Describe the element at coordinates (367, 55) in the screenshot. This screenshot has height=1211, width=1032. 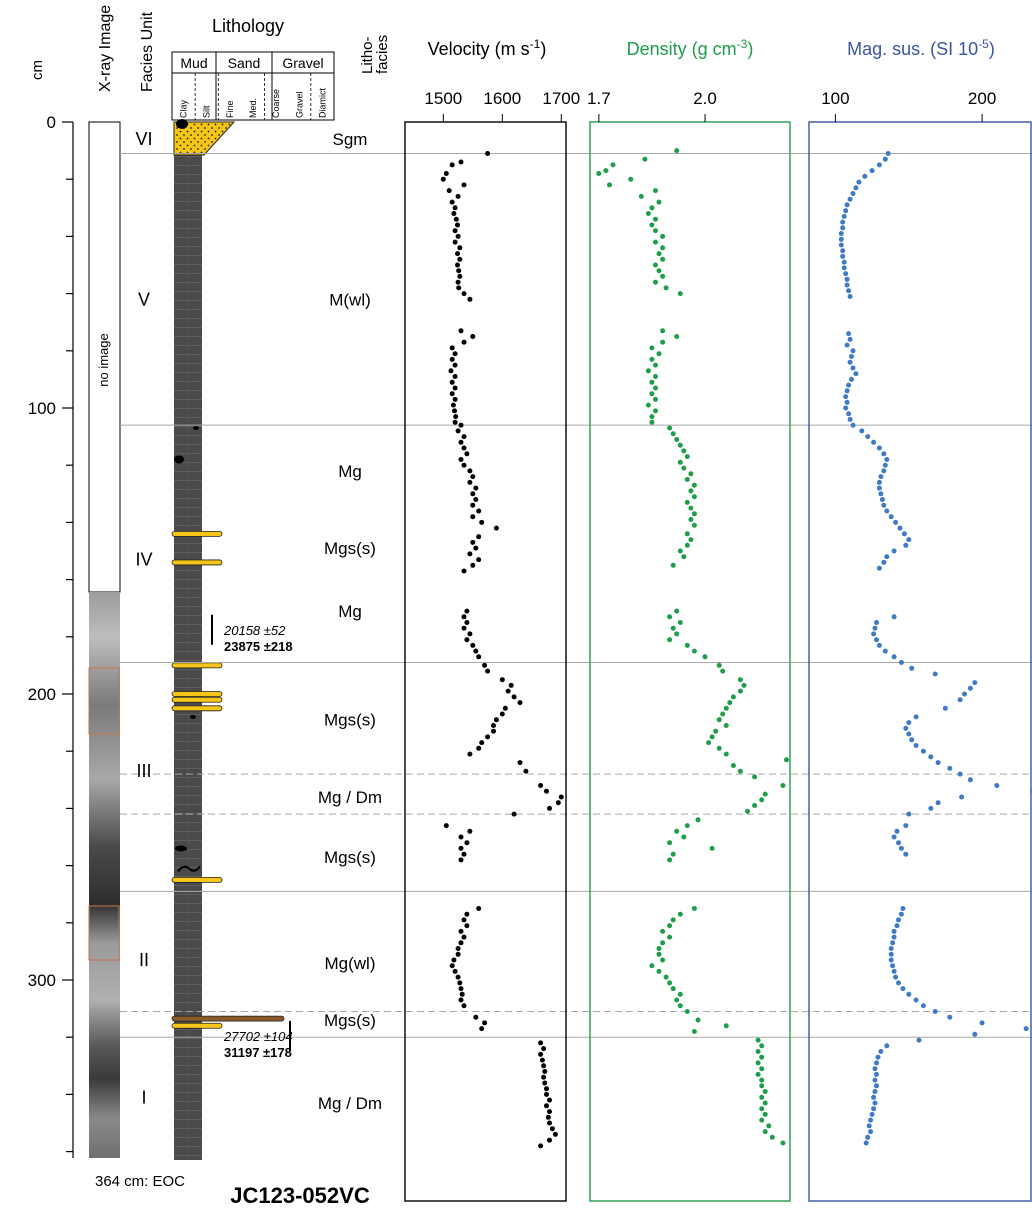
I see `lithofacies-header-line1: Litho-` at that location.